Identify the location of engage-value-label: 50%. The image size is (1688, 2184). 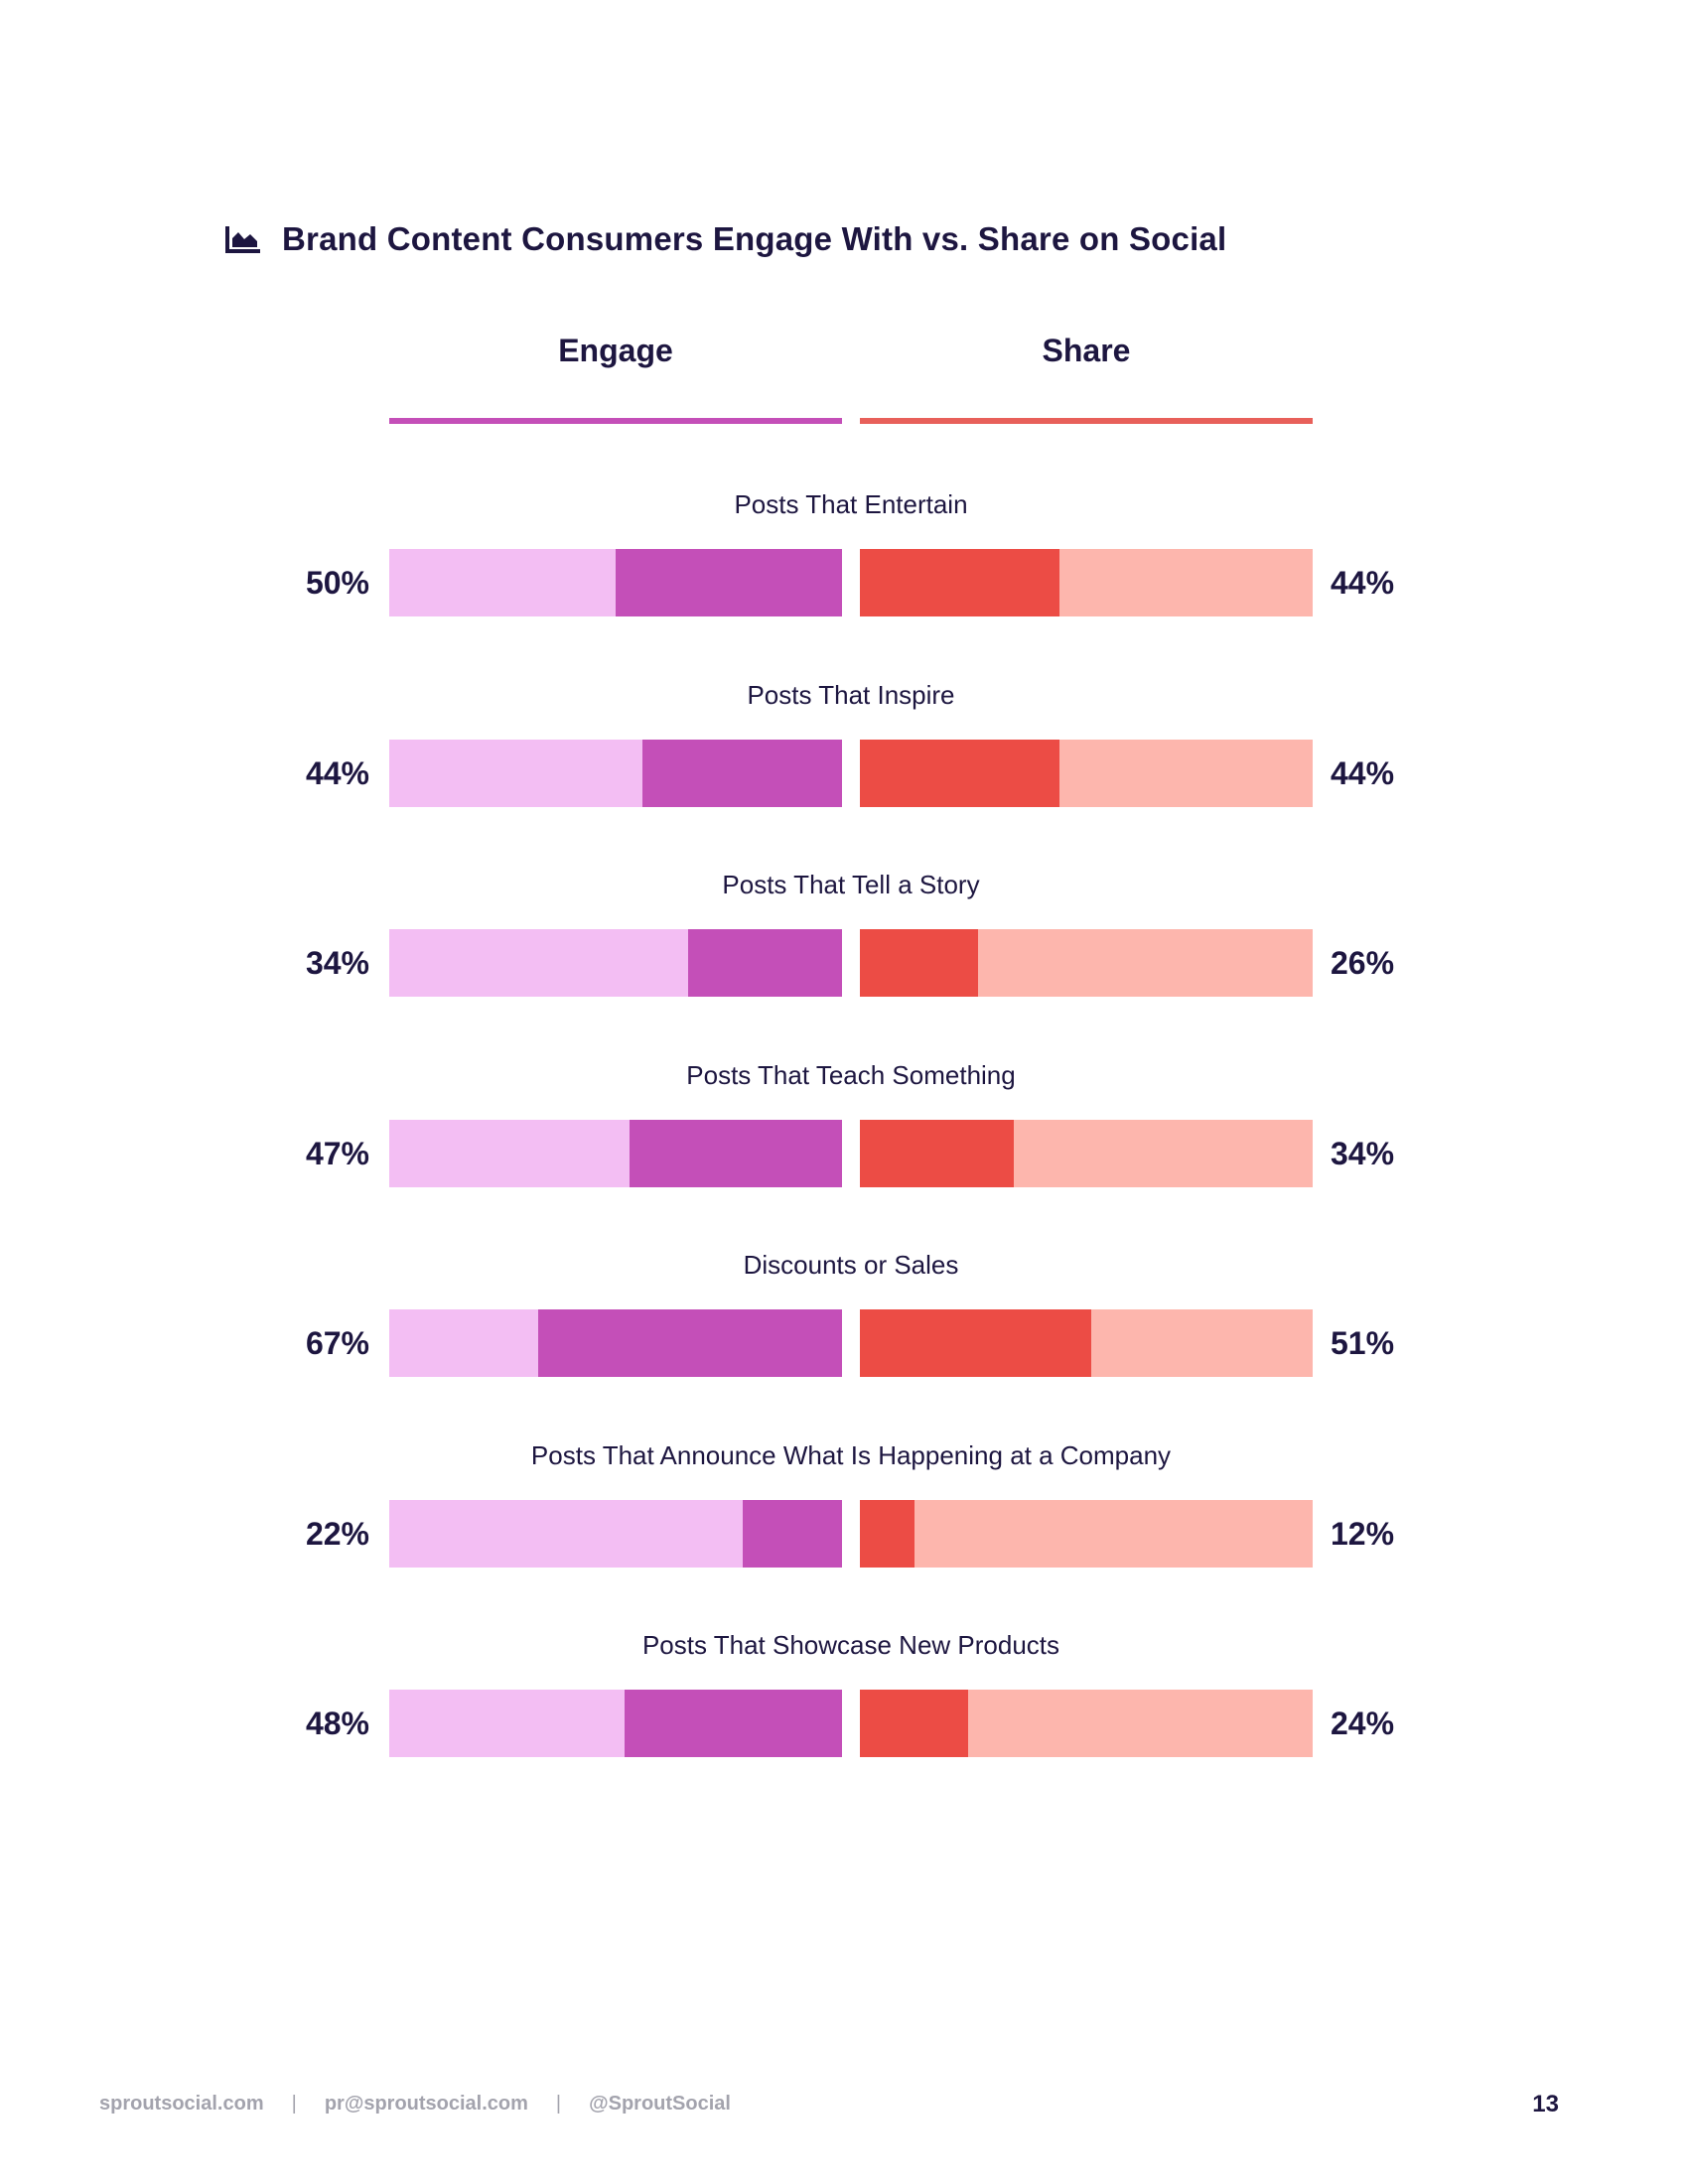
(337, 583).